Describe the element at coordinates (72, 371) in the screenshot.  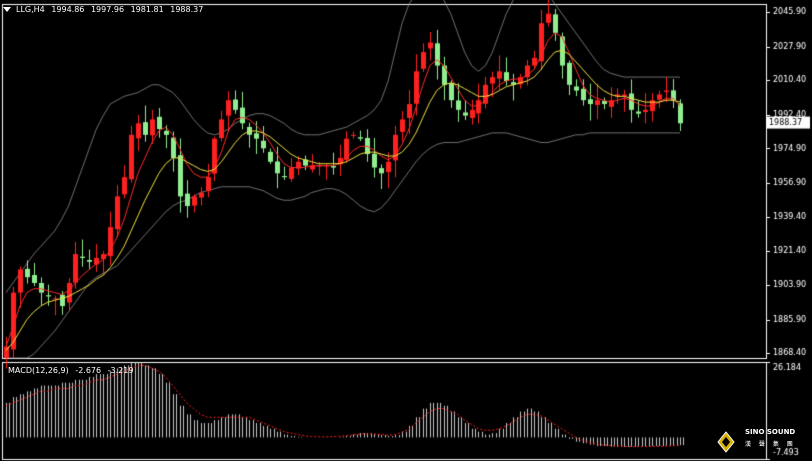
I see `macd-header: MACD(12,26,9) -2.676 -3.219` at that location.